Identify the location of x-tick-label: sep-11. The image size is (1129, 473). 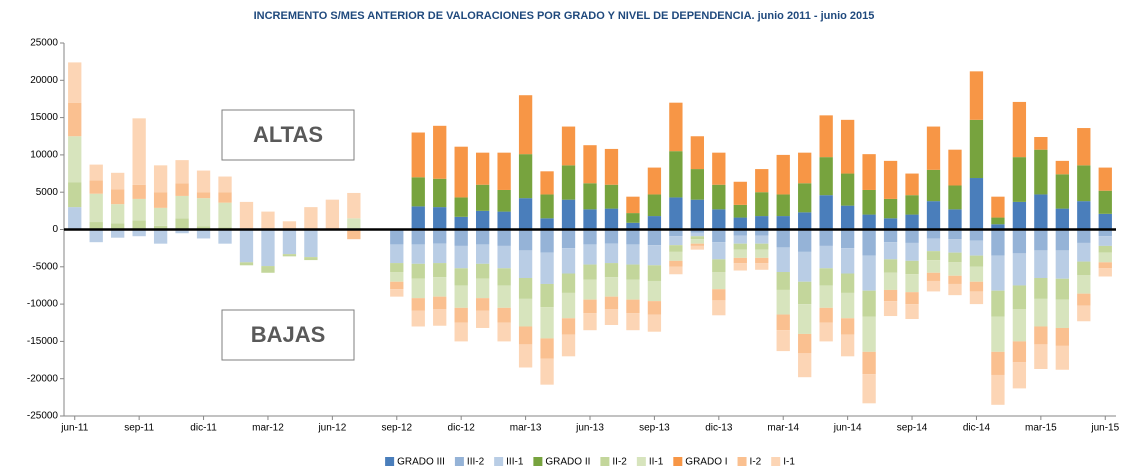
(139, 428).